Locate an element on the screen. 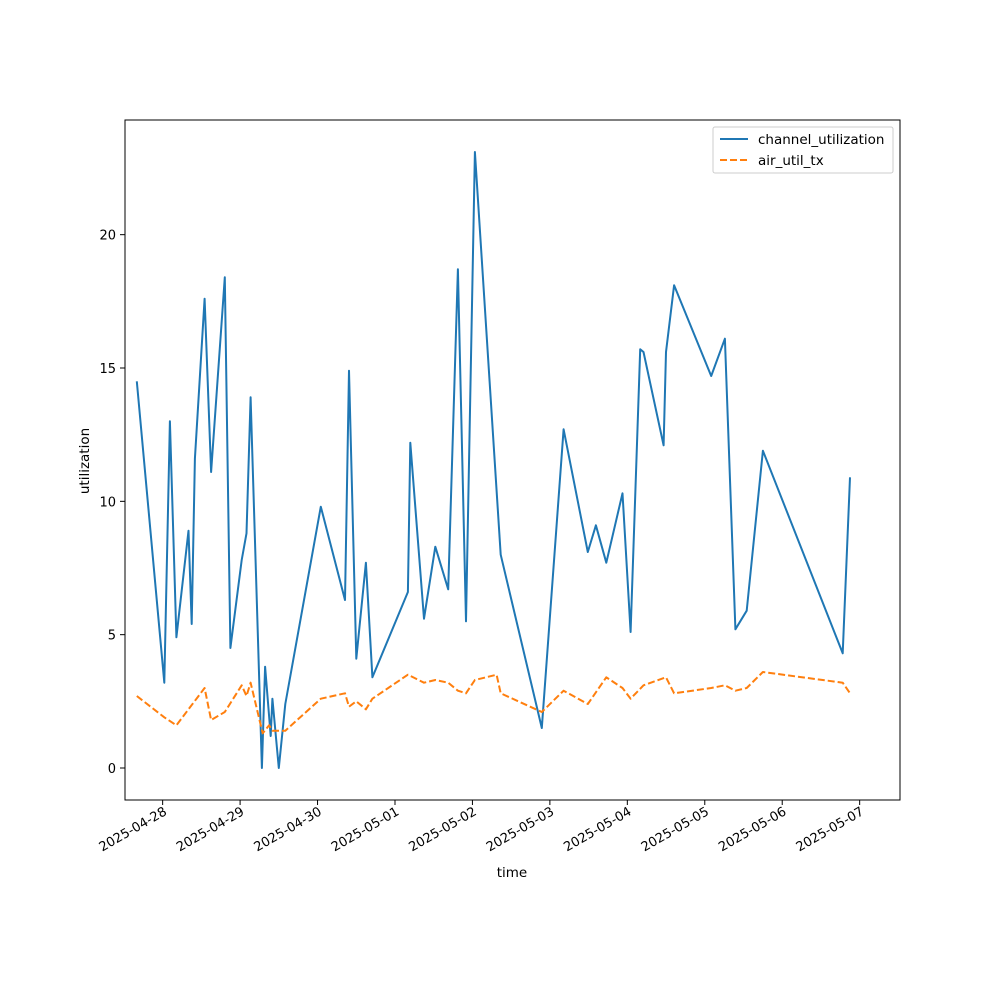  y-tick-label: 15 is located at coordinates (107, 369).